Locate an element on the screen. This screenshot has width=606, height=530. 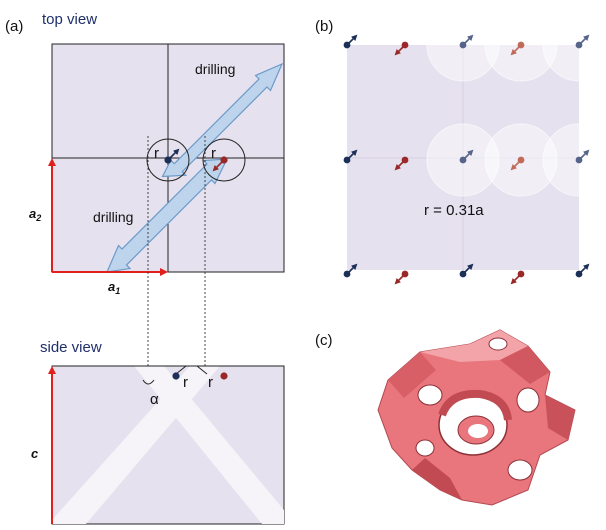
dot-navy is located at coordinates (168, 160).